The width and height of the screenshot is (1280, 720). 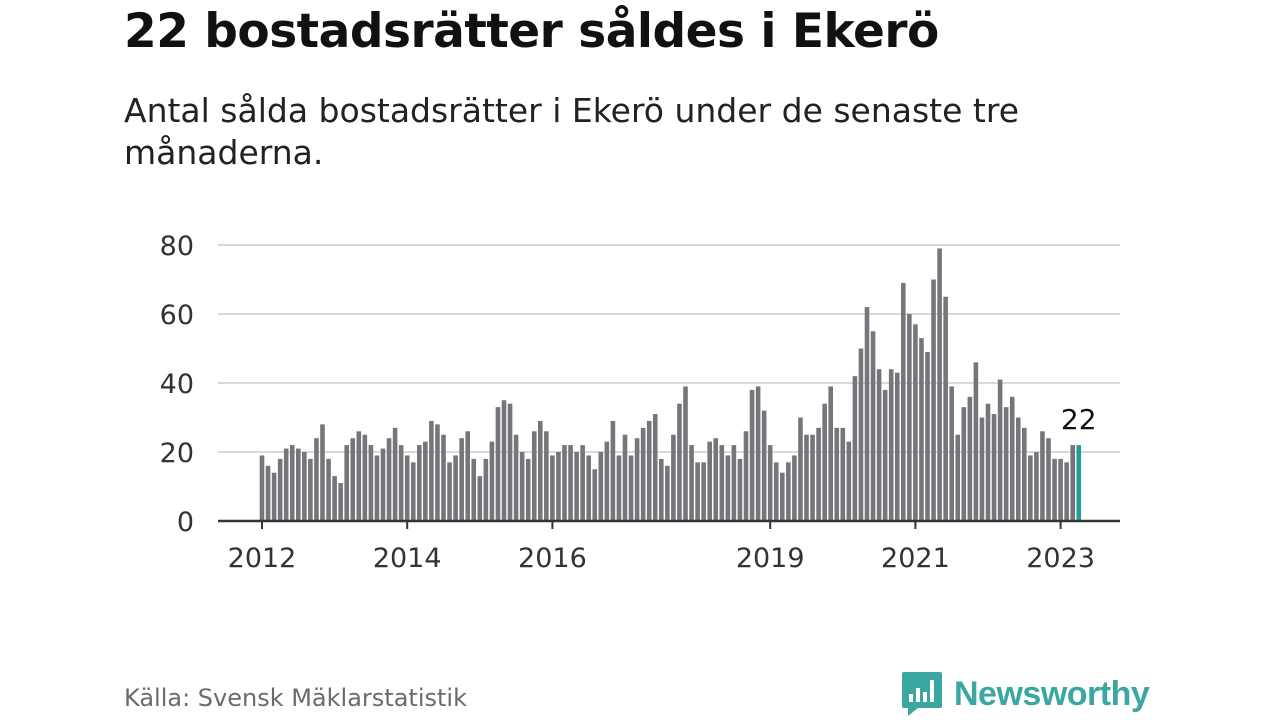 What do you see at coordinates (177, 453) in the screenshot?
I see `y-tick-label: 20` at bounding box center [177, 453].